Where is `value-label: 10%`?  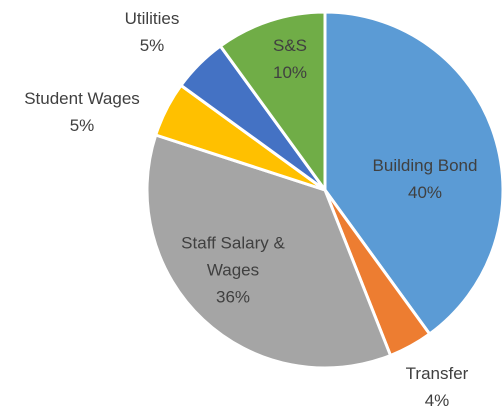
value-label: 10% is located at coordinates (290, 72).